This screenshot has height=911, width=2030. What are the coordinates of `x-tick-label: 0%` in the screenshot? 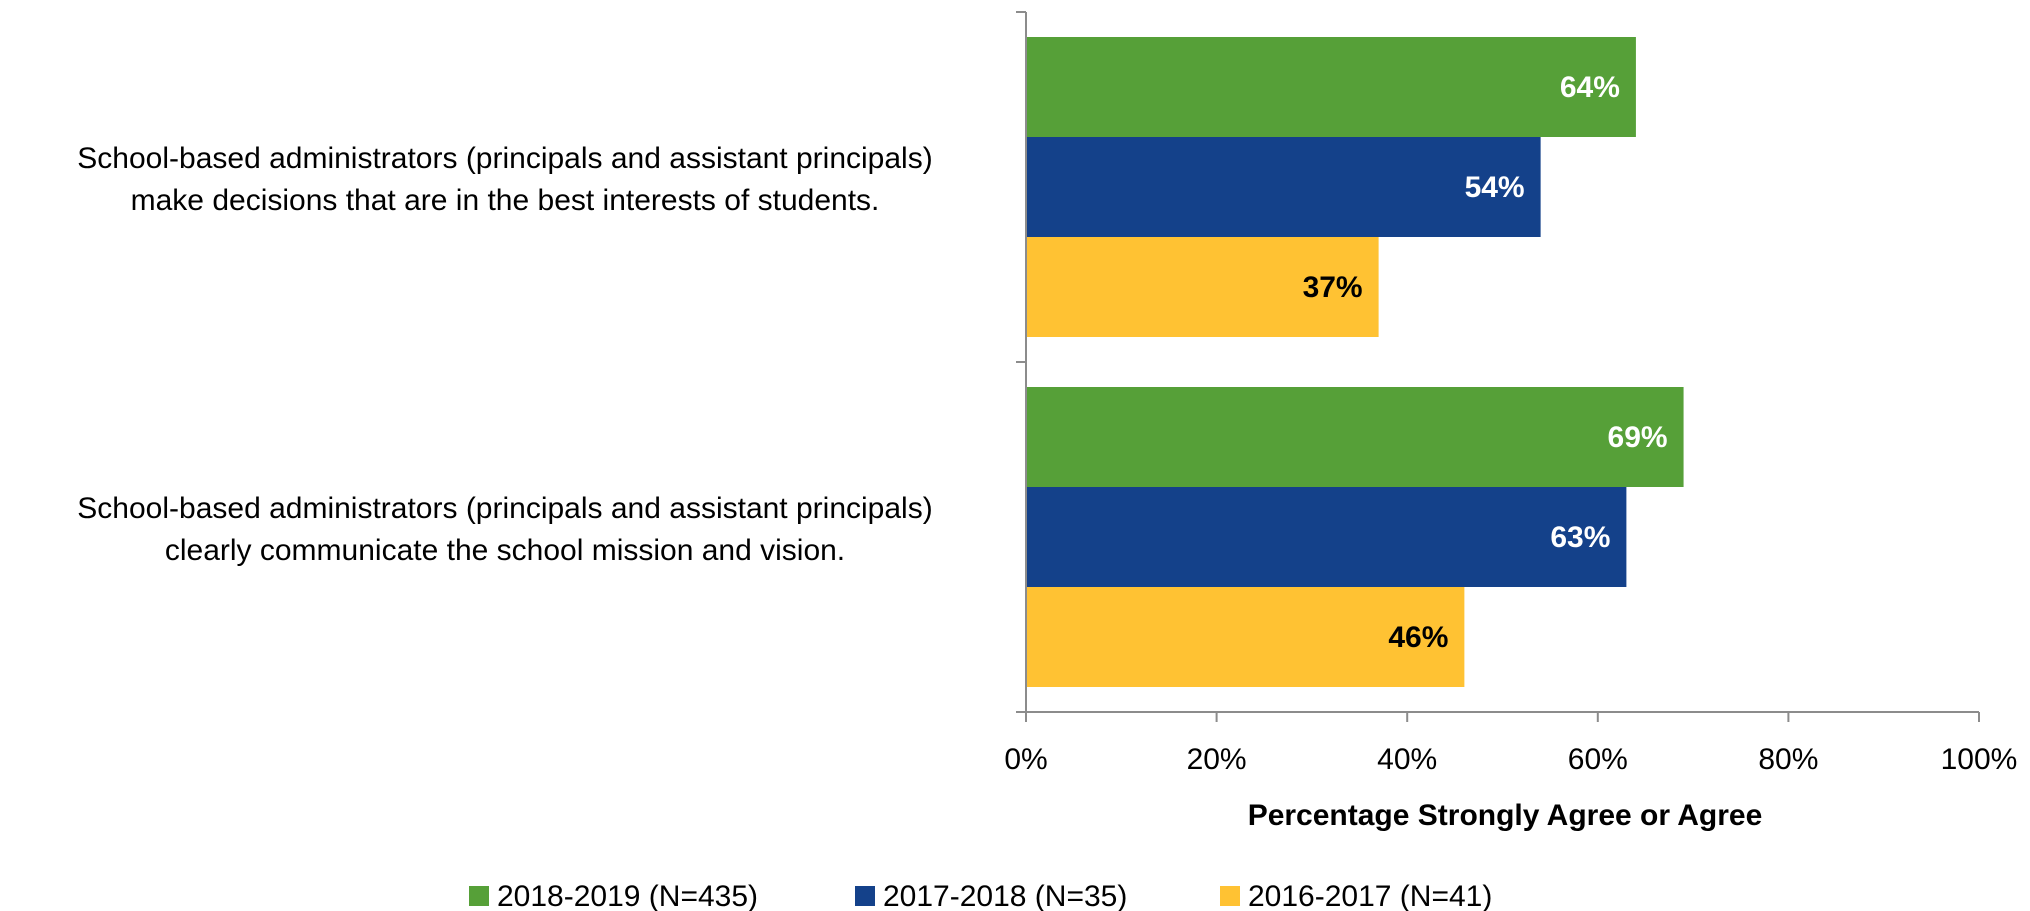 It's located at (1025, 759).